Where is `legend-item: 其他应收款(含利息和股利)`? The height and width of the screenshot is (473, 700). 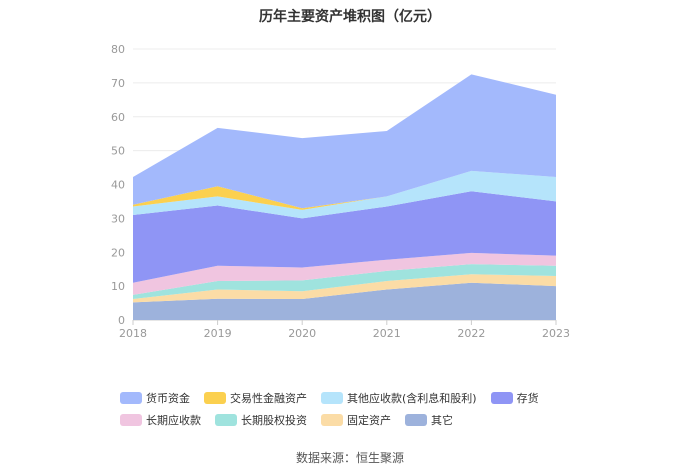 legend-item: 其他应收款(含利息和股利) is located at coordinates (399, 398).